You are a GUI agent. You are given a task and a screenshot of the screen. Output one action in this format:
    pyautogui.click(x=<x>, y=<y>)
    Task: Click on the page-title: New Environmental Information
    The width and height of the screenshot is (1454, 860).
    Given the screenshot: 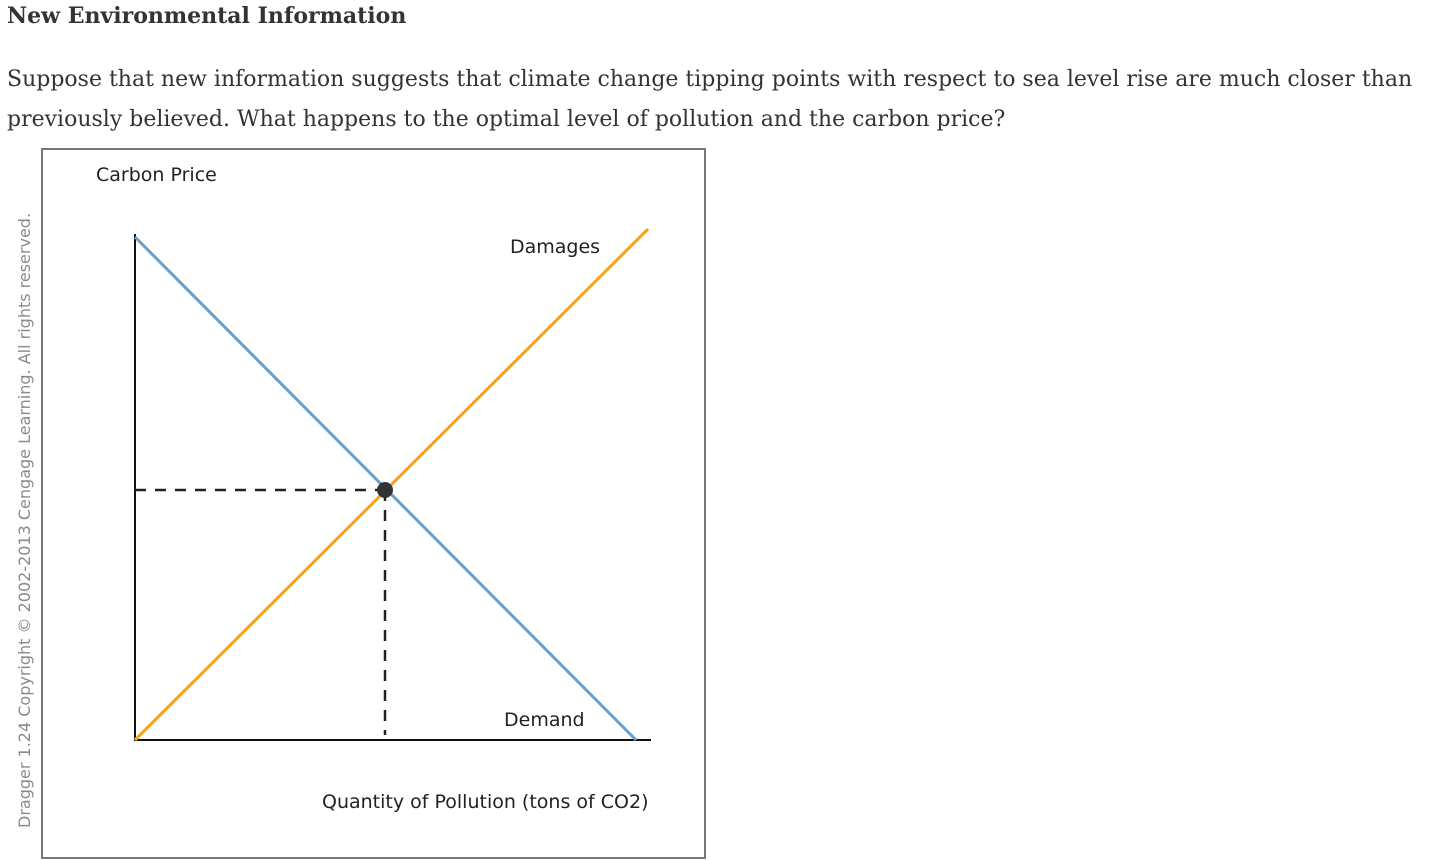 What is the action you would take?
    pyautogui.click(x=207, y=16)
    